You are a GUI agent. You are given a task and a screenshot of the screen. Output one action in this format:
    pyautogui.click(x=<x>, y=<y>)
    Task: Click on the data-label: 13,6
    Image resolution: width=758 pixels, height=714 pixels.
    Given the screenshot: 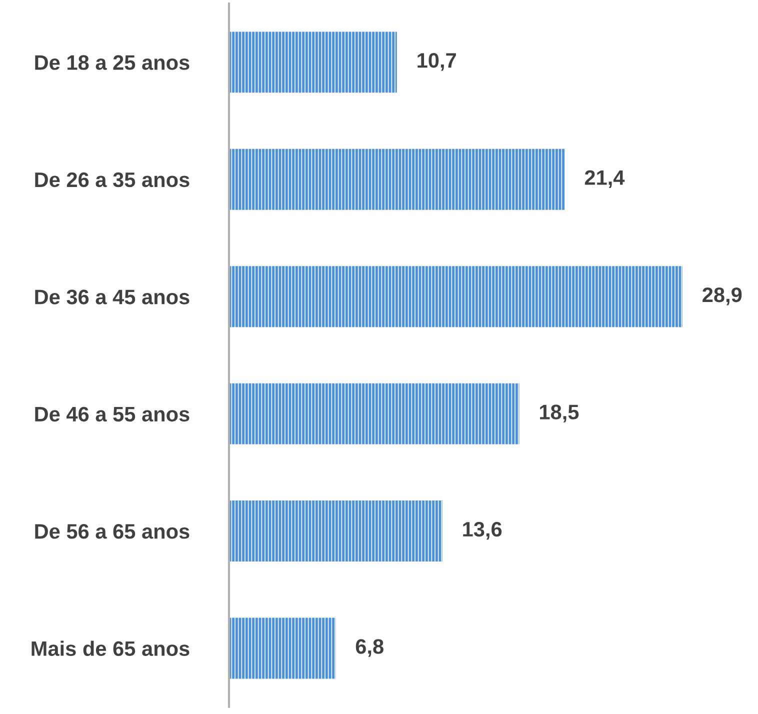 What is the action you would take?
    pyautogui.click(x=482, y=531)
    